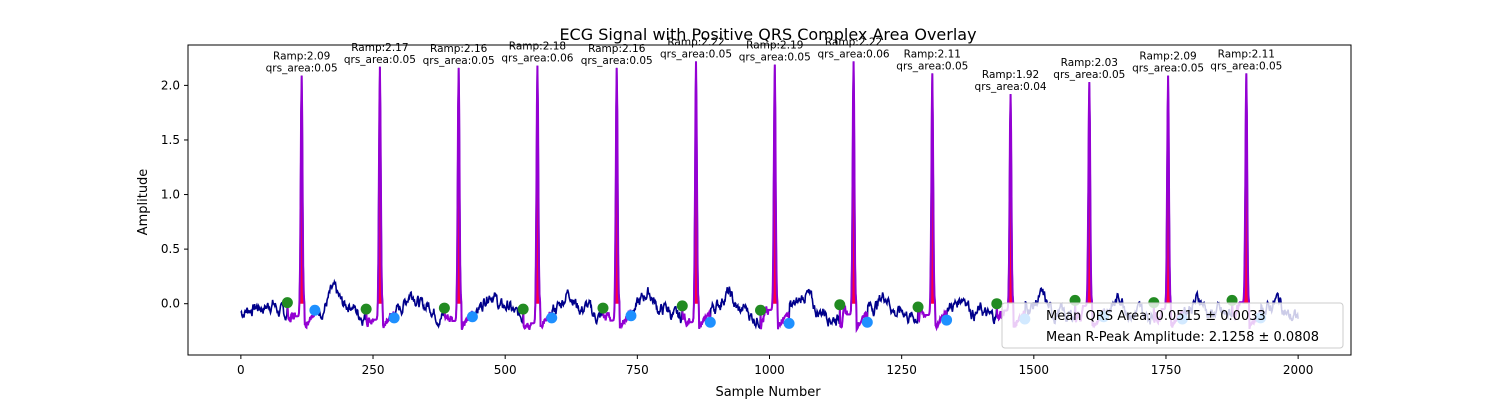 The height and width of the screenshot is (400, 1500). What do you see at coordinates (1010, 75) in the screenshot?
I see `ramp-label-9: Ramp:1.92` at bounding box center [1010, 75].